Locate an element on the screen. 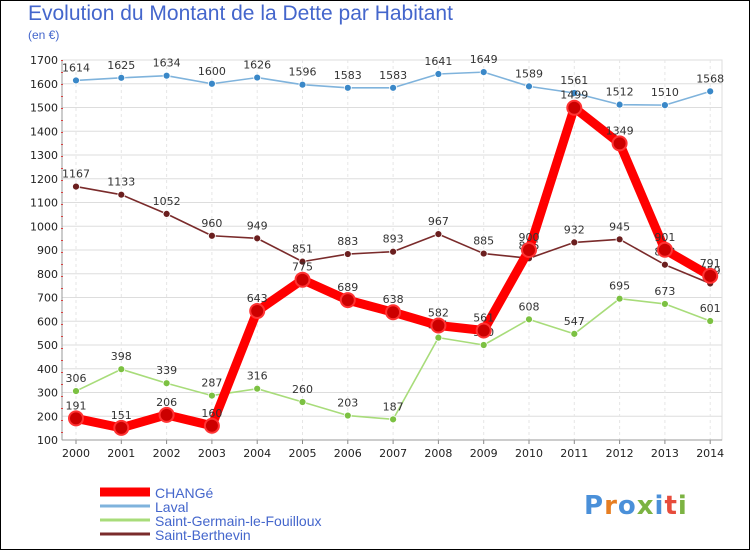 The width and height of the screenshot is (750, 550). data-label: 1512 is located at coordinates (620, 92).